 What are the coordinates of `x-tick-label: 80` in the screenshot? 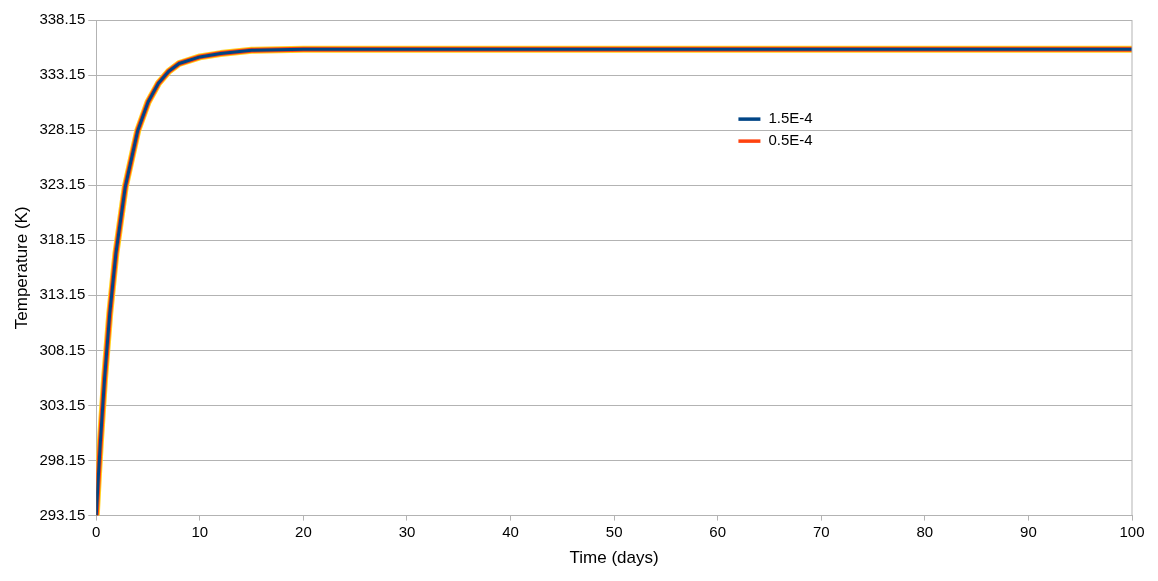 It's located at (925, 531).